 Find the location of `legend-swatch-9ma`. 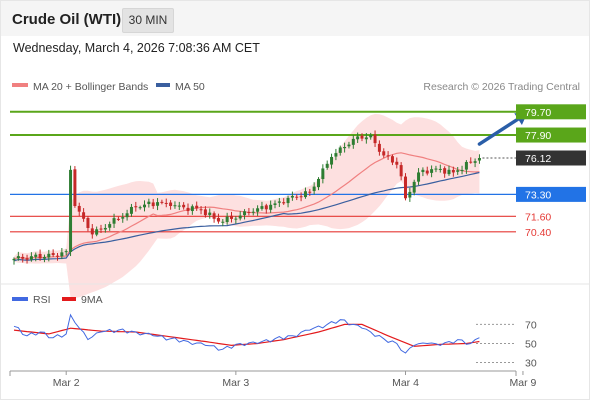

legend-swatch-9ma is located at coordinates (69, 299).